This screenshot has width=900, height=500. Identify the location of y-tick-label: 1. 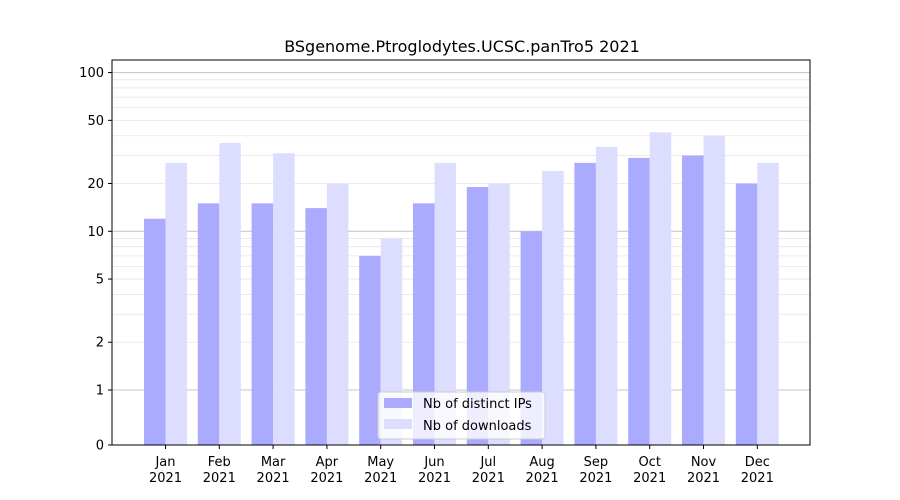
(100, 391).